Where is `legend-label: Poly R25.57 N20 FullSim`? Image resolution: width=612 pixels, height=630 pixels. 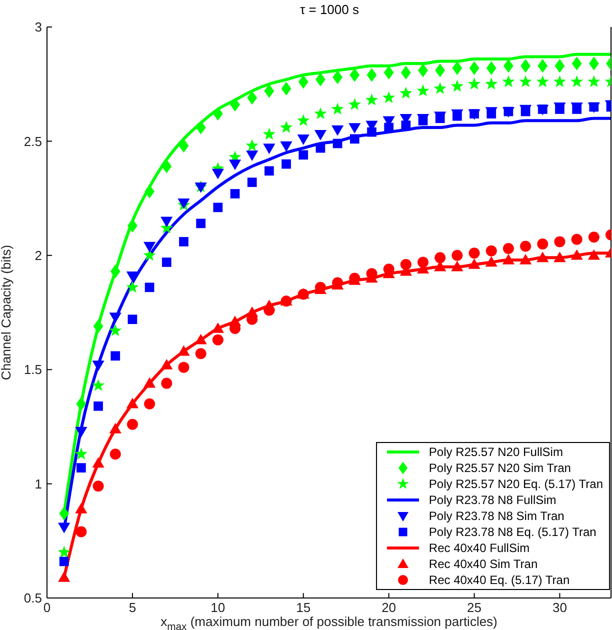 legend-label: Poly R25.57 N20 FullSim is located at coordinates (495, 452).